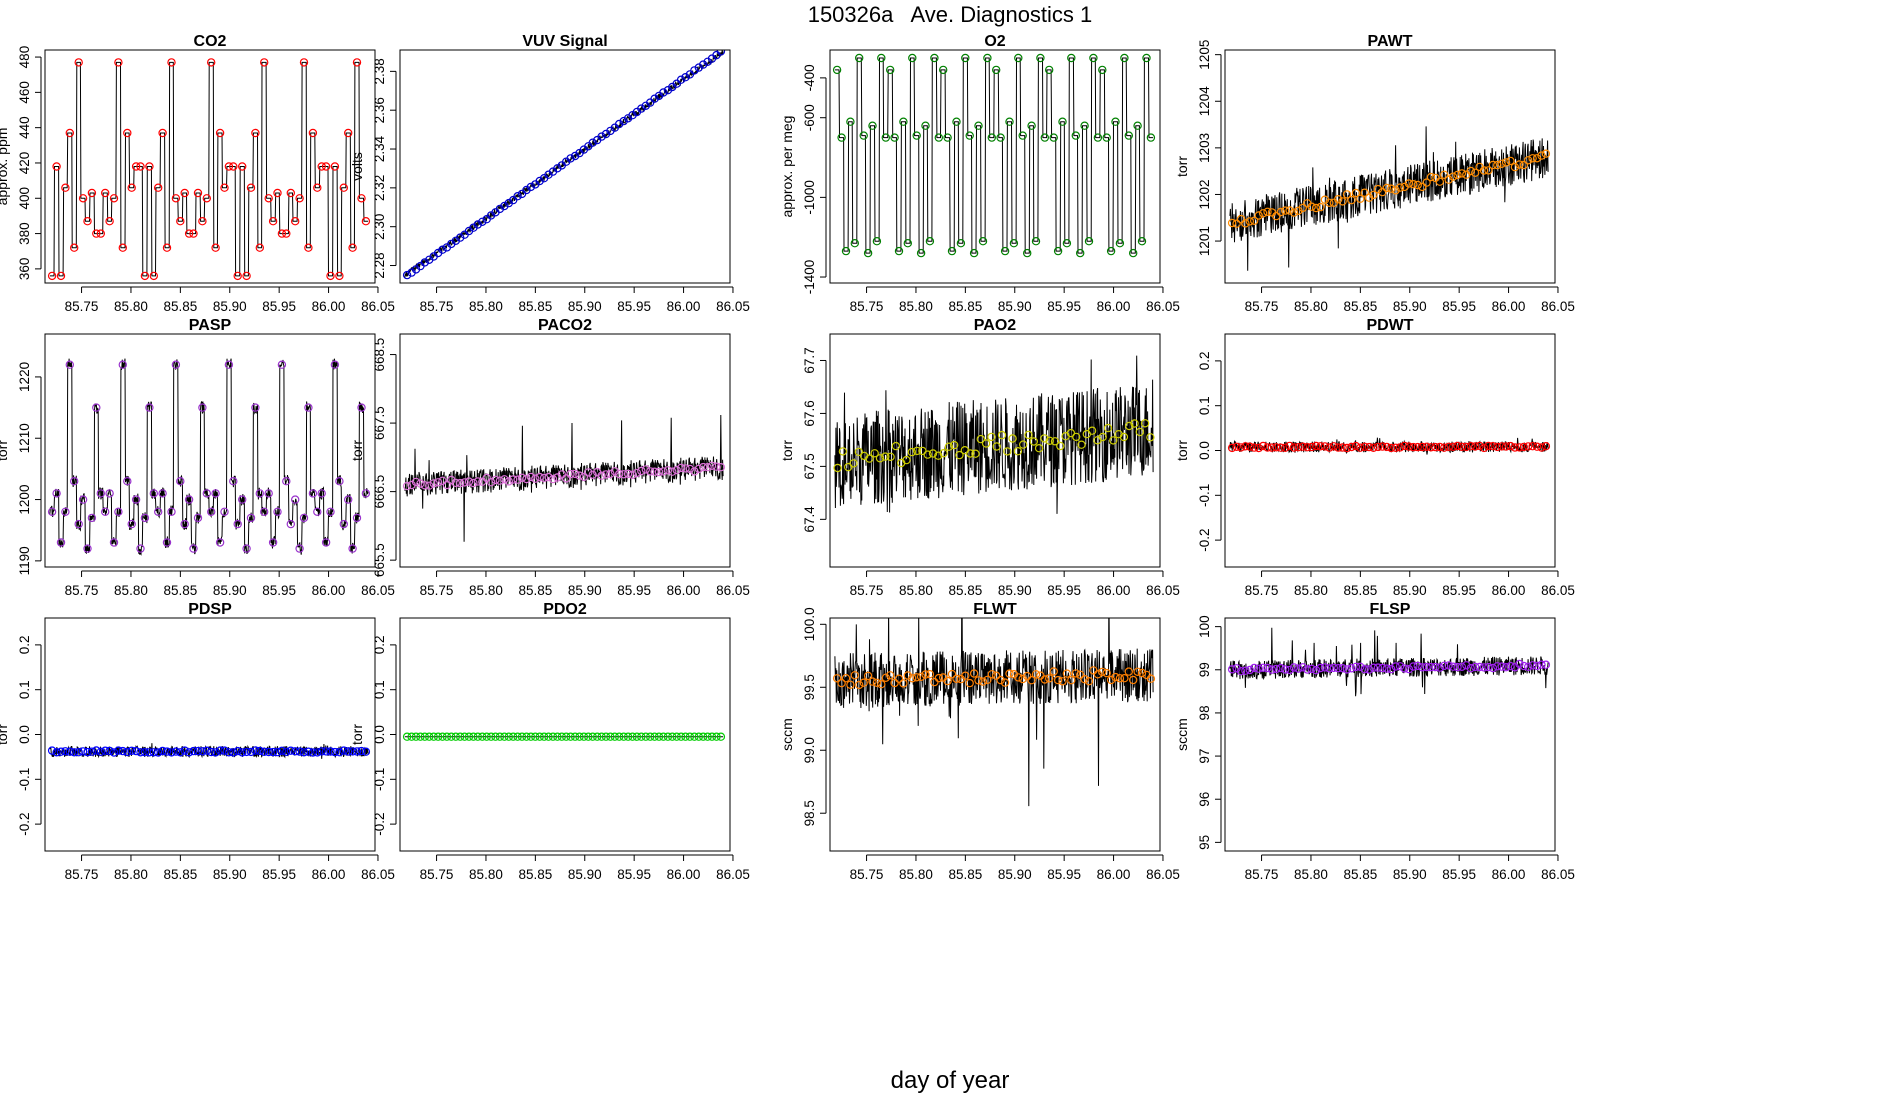  What do you see at coordinates (5, 450) in the screenshot?
I see `y-axis-label: torr` at bounding box center [5, 450].